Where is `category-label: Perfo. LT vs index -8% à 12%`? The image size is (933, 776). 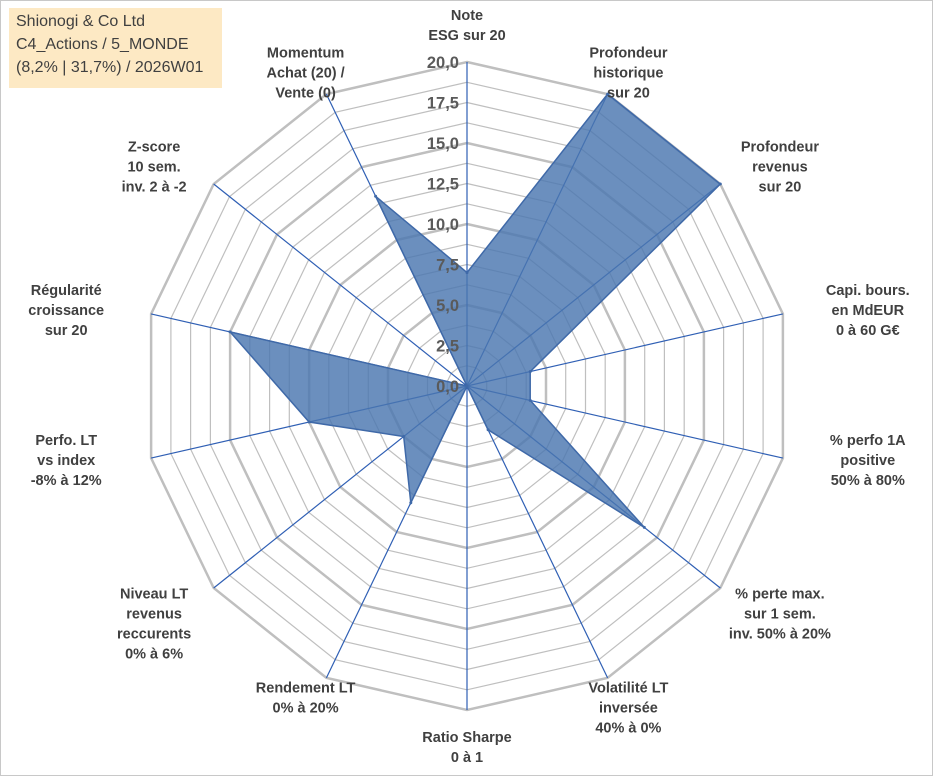
category-label: Perfo. LT vs index -8% à 12% is located at coordinates (66, 461).